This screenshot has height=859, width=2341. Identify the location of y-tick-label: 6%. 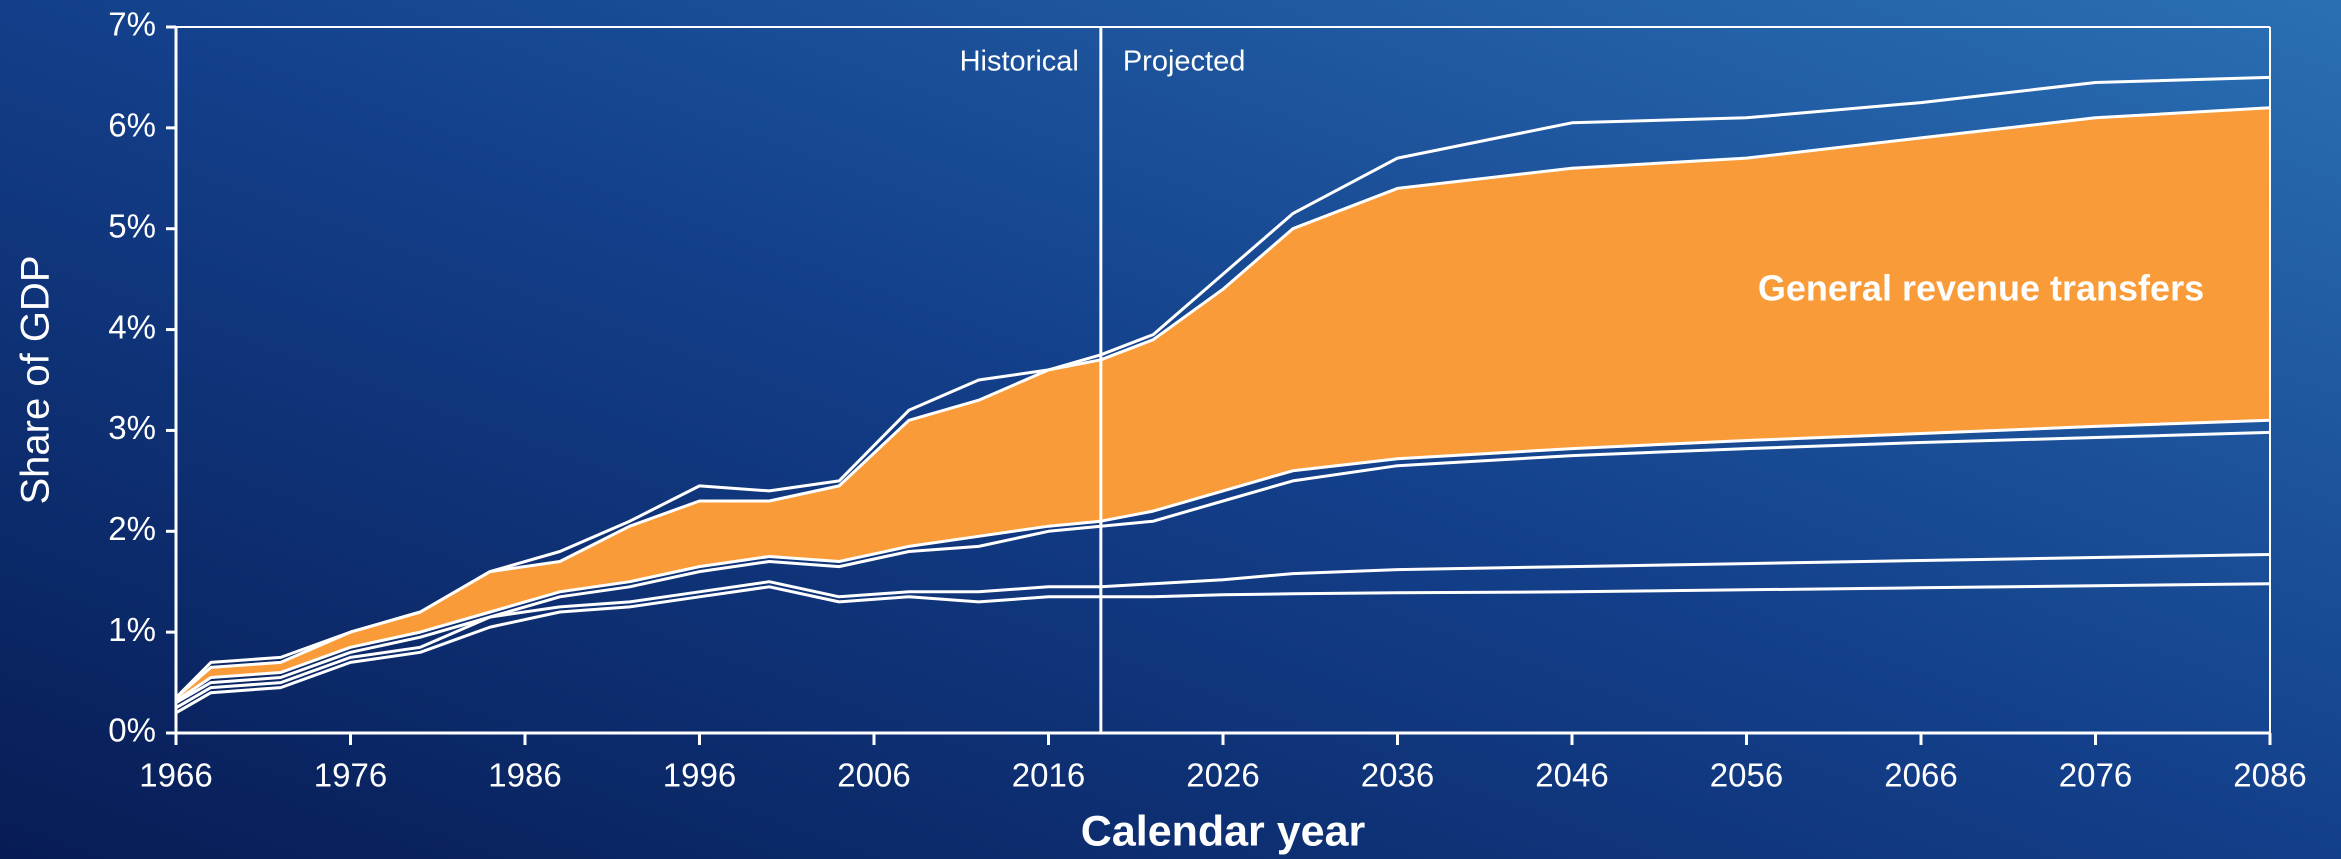
(132, 125).